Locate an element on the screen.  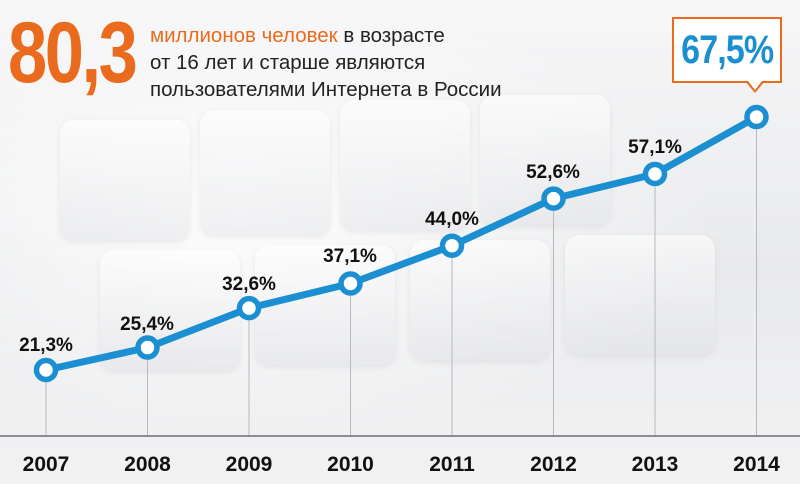
headline-accent: миллионов человек is located at coordinates (244, 35).